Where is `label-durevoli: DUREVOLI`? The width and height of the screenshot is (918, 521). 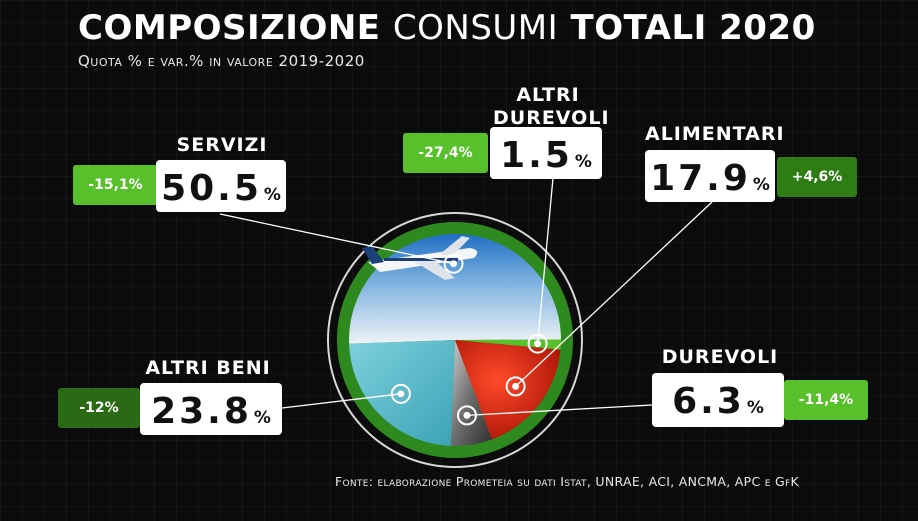
label-durevoli: DUREVOLI is located at coordinates (720, 357).